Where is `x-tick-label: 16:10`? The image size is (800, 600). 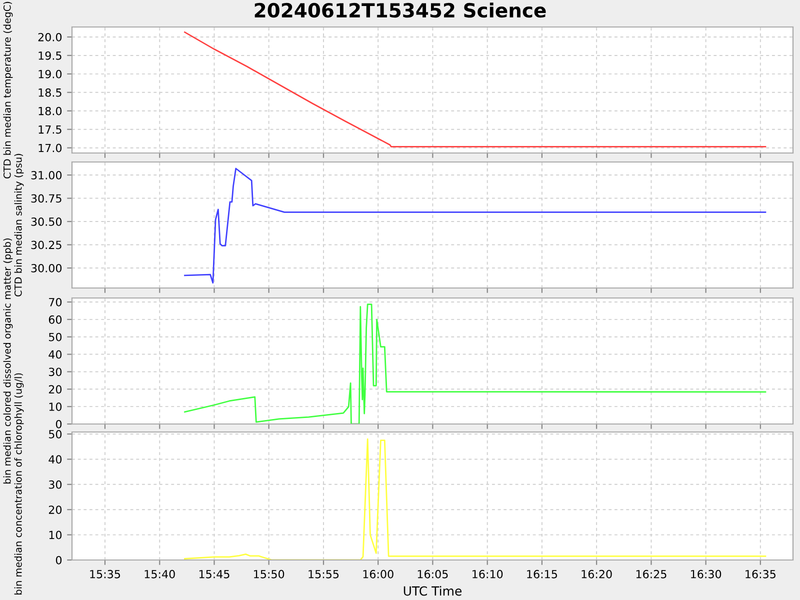
x-tick-label: 16:10 is located at coordinates (487, 574).